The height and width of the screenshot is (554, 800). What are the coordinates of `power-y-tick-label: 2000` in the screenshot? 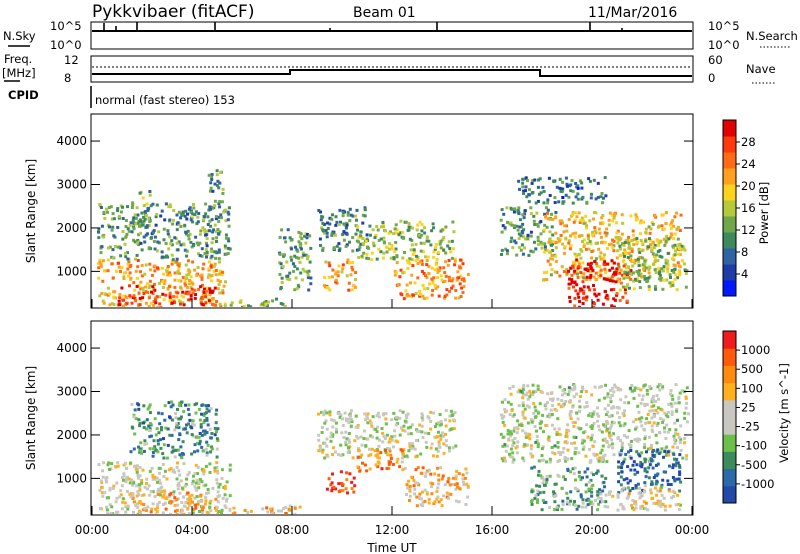 It's located at (71, 228).